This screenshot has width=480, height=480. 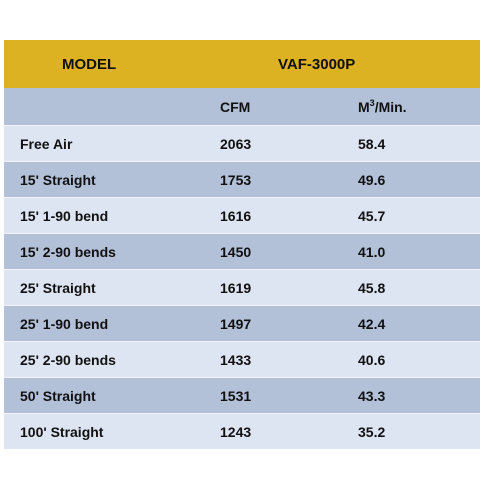 I want to click on row-m3: 58.4, so click(x=418, y=143).